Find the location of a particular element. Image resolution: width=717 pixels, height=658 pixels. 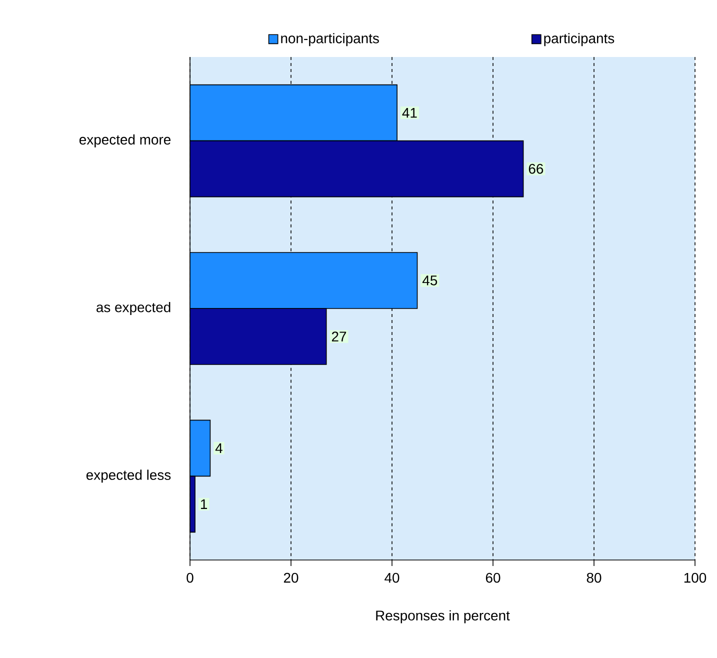

data-label: 45 is located at coordinates (430, 281).